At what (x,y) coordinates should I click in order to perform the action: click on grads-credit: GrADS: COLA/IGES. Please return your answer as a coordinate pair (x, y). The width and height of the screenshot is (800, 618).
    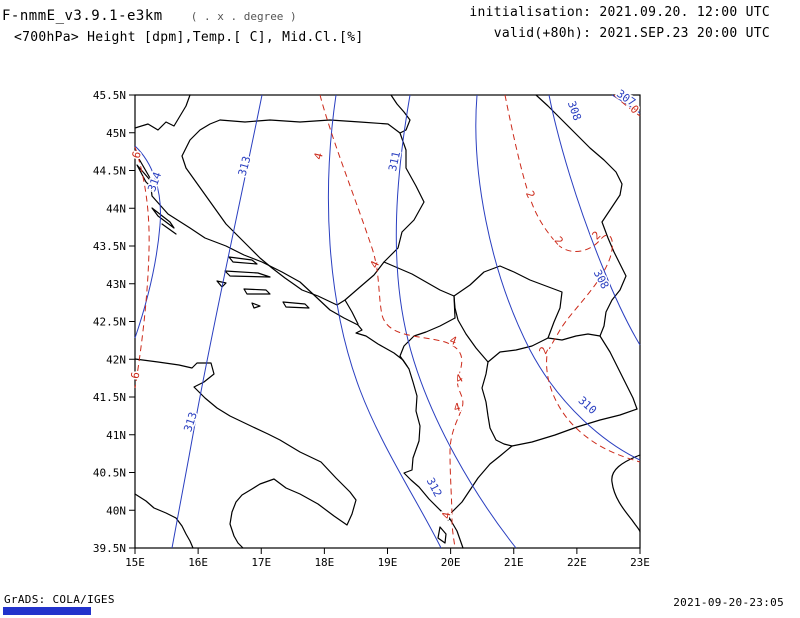
    Looking at the image, I should click on (59, 599).